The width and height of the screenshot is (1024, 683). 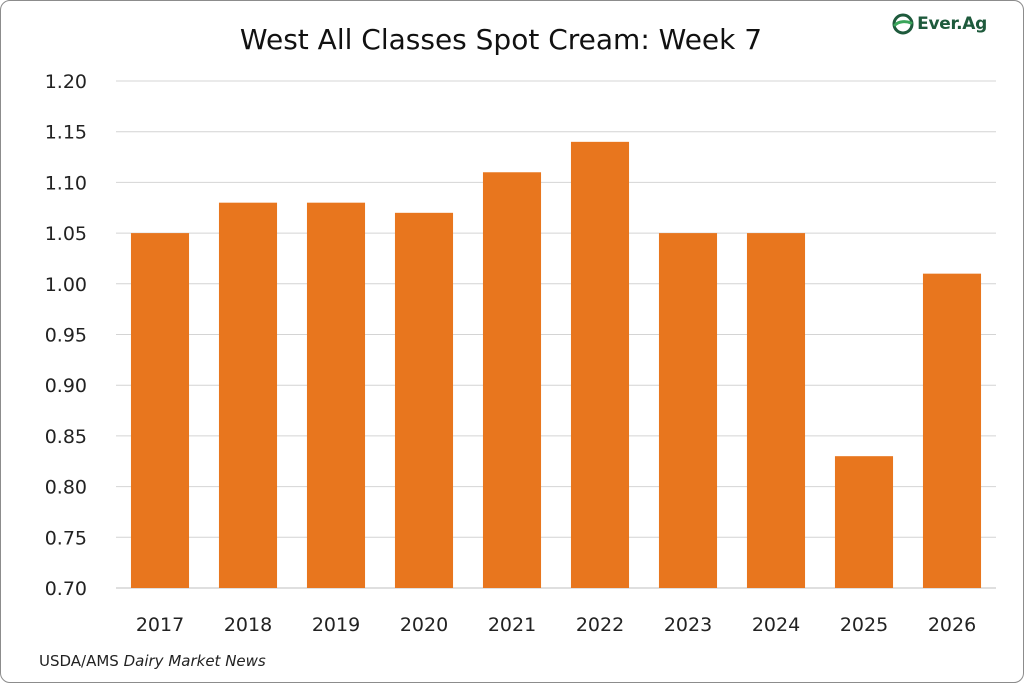 I want to click on y-tick-label: 1.15, so click(x=66, y=133).